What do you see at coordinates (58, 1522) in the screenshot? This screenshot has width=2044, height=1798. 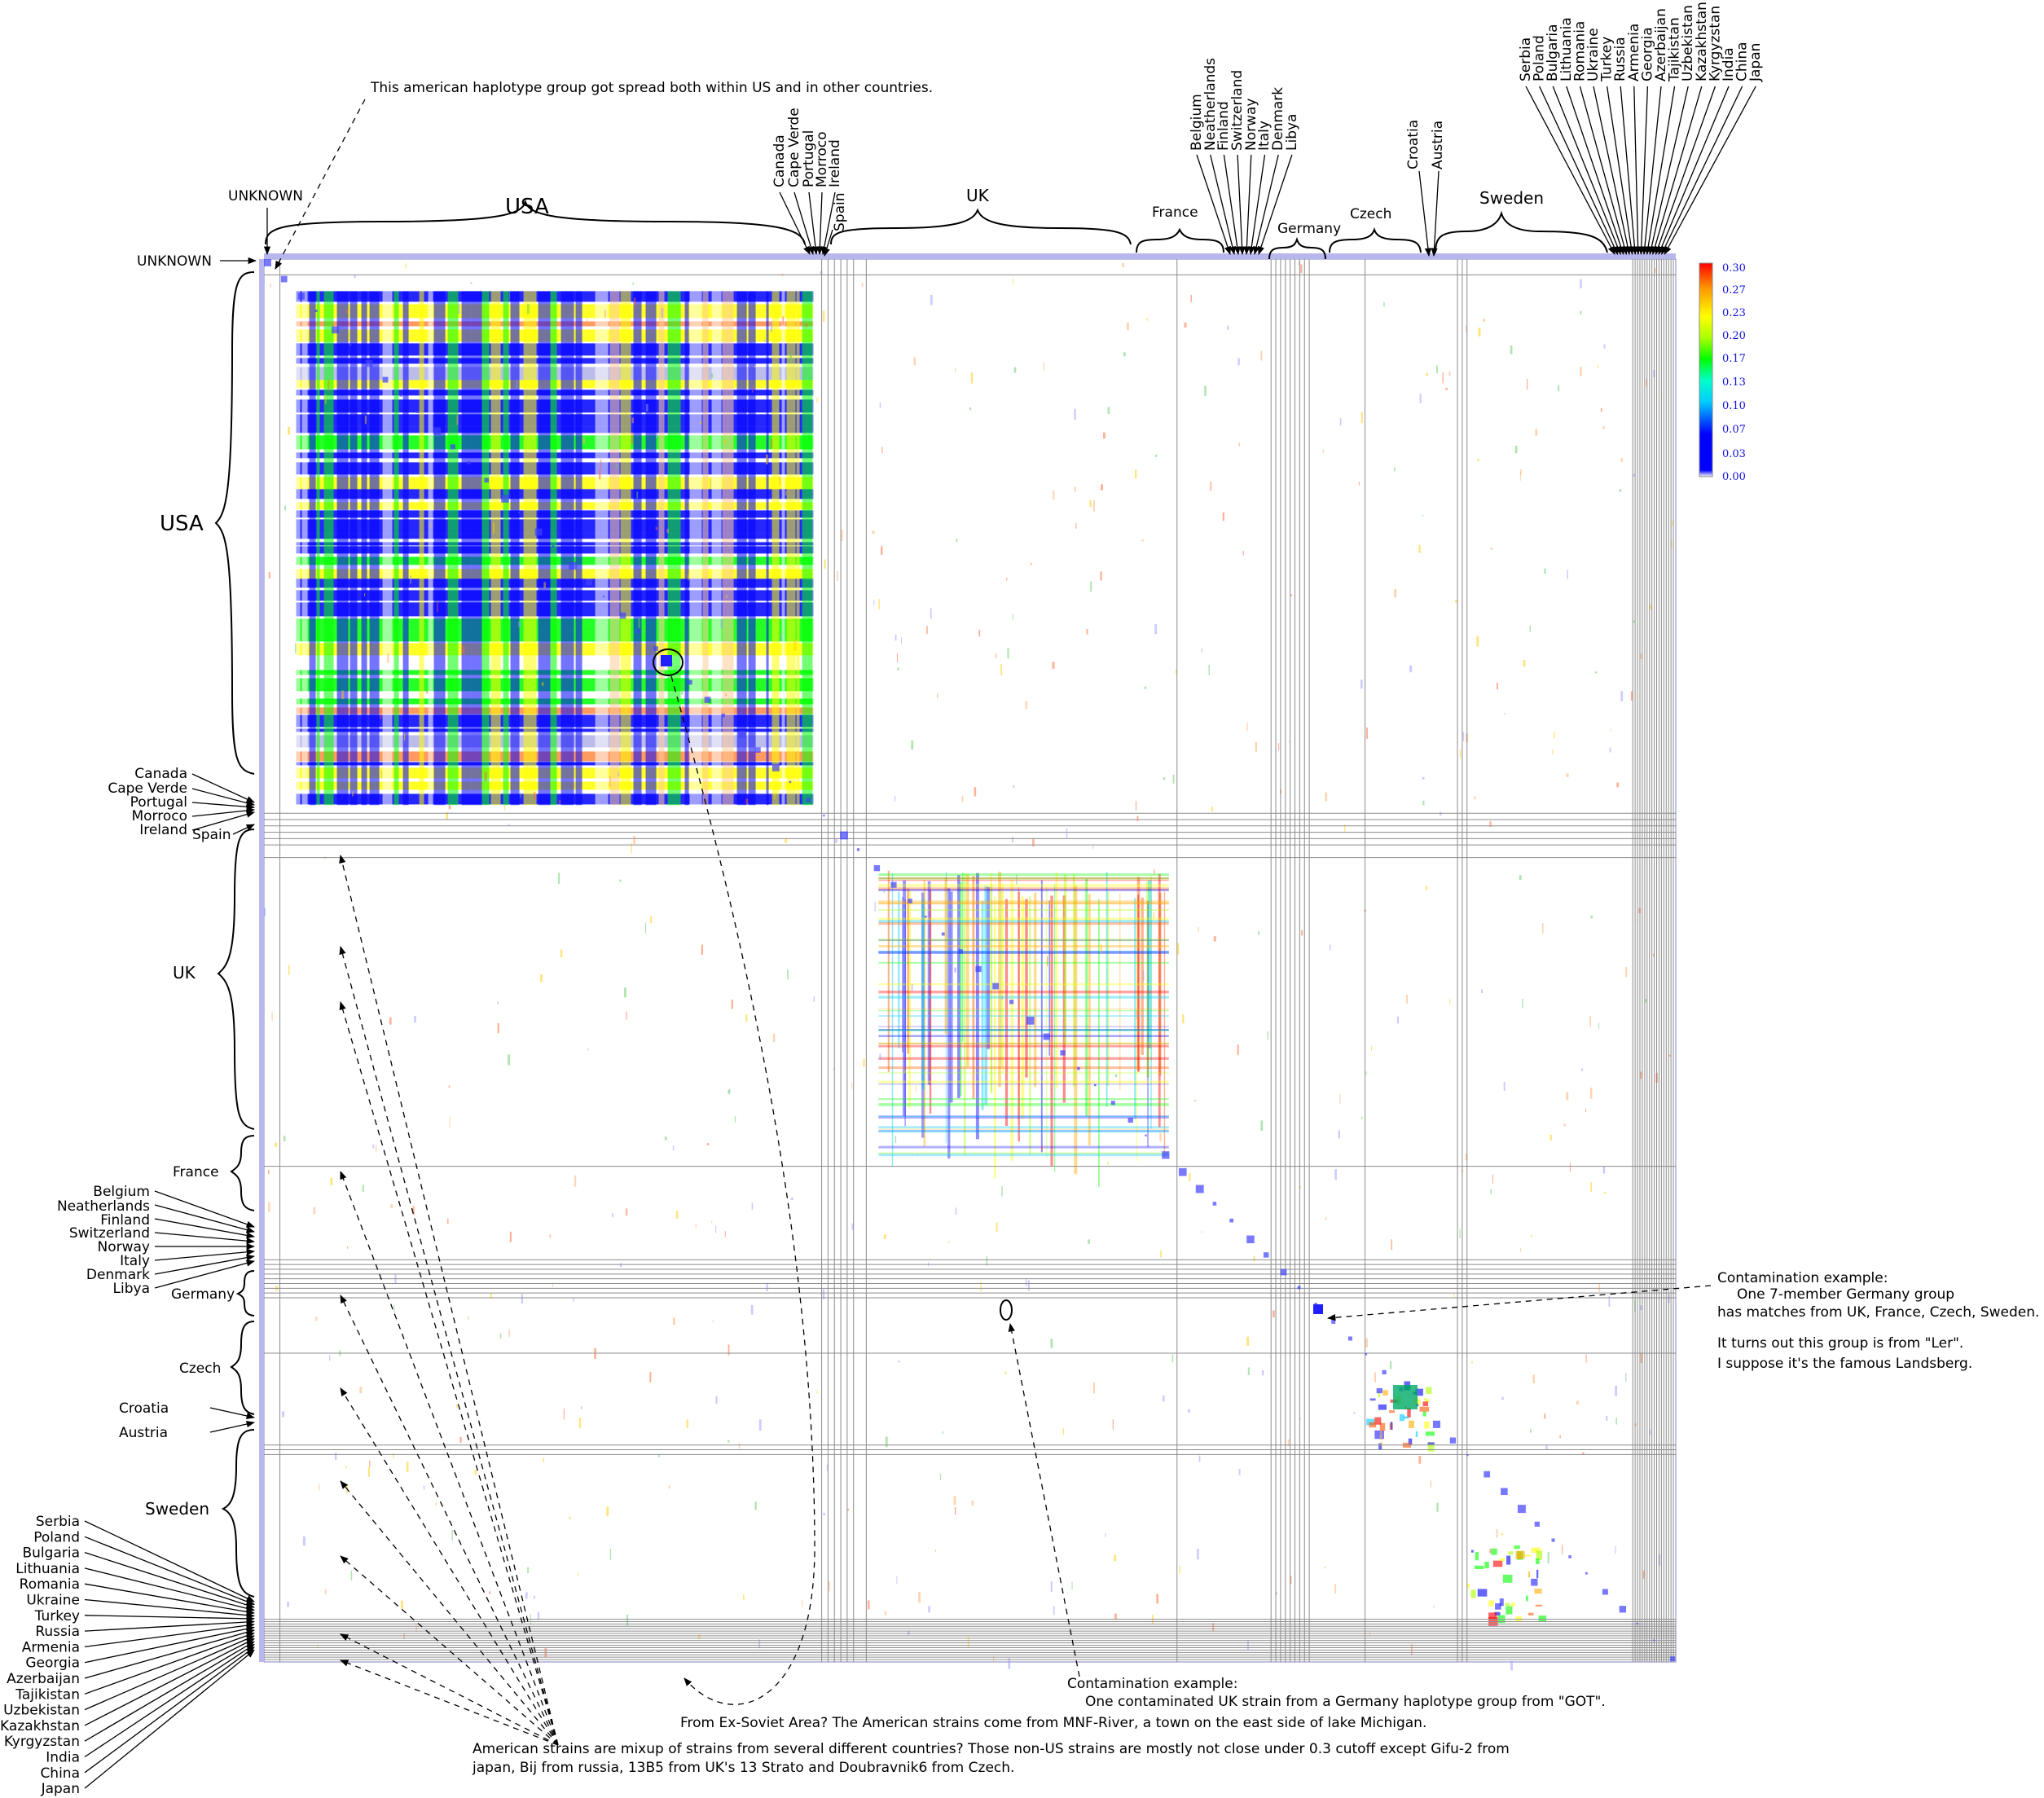 I see `left-label-east-country: Serbia` at bounding box center [58, 1522].